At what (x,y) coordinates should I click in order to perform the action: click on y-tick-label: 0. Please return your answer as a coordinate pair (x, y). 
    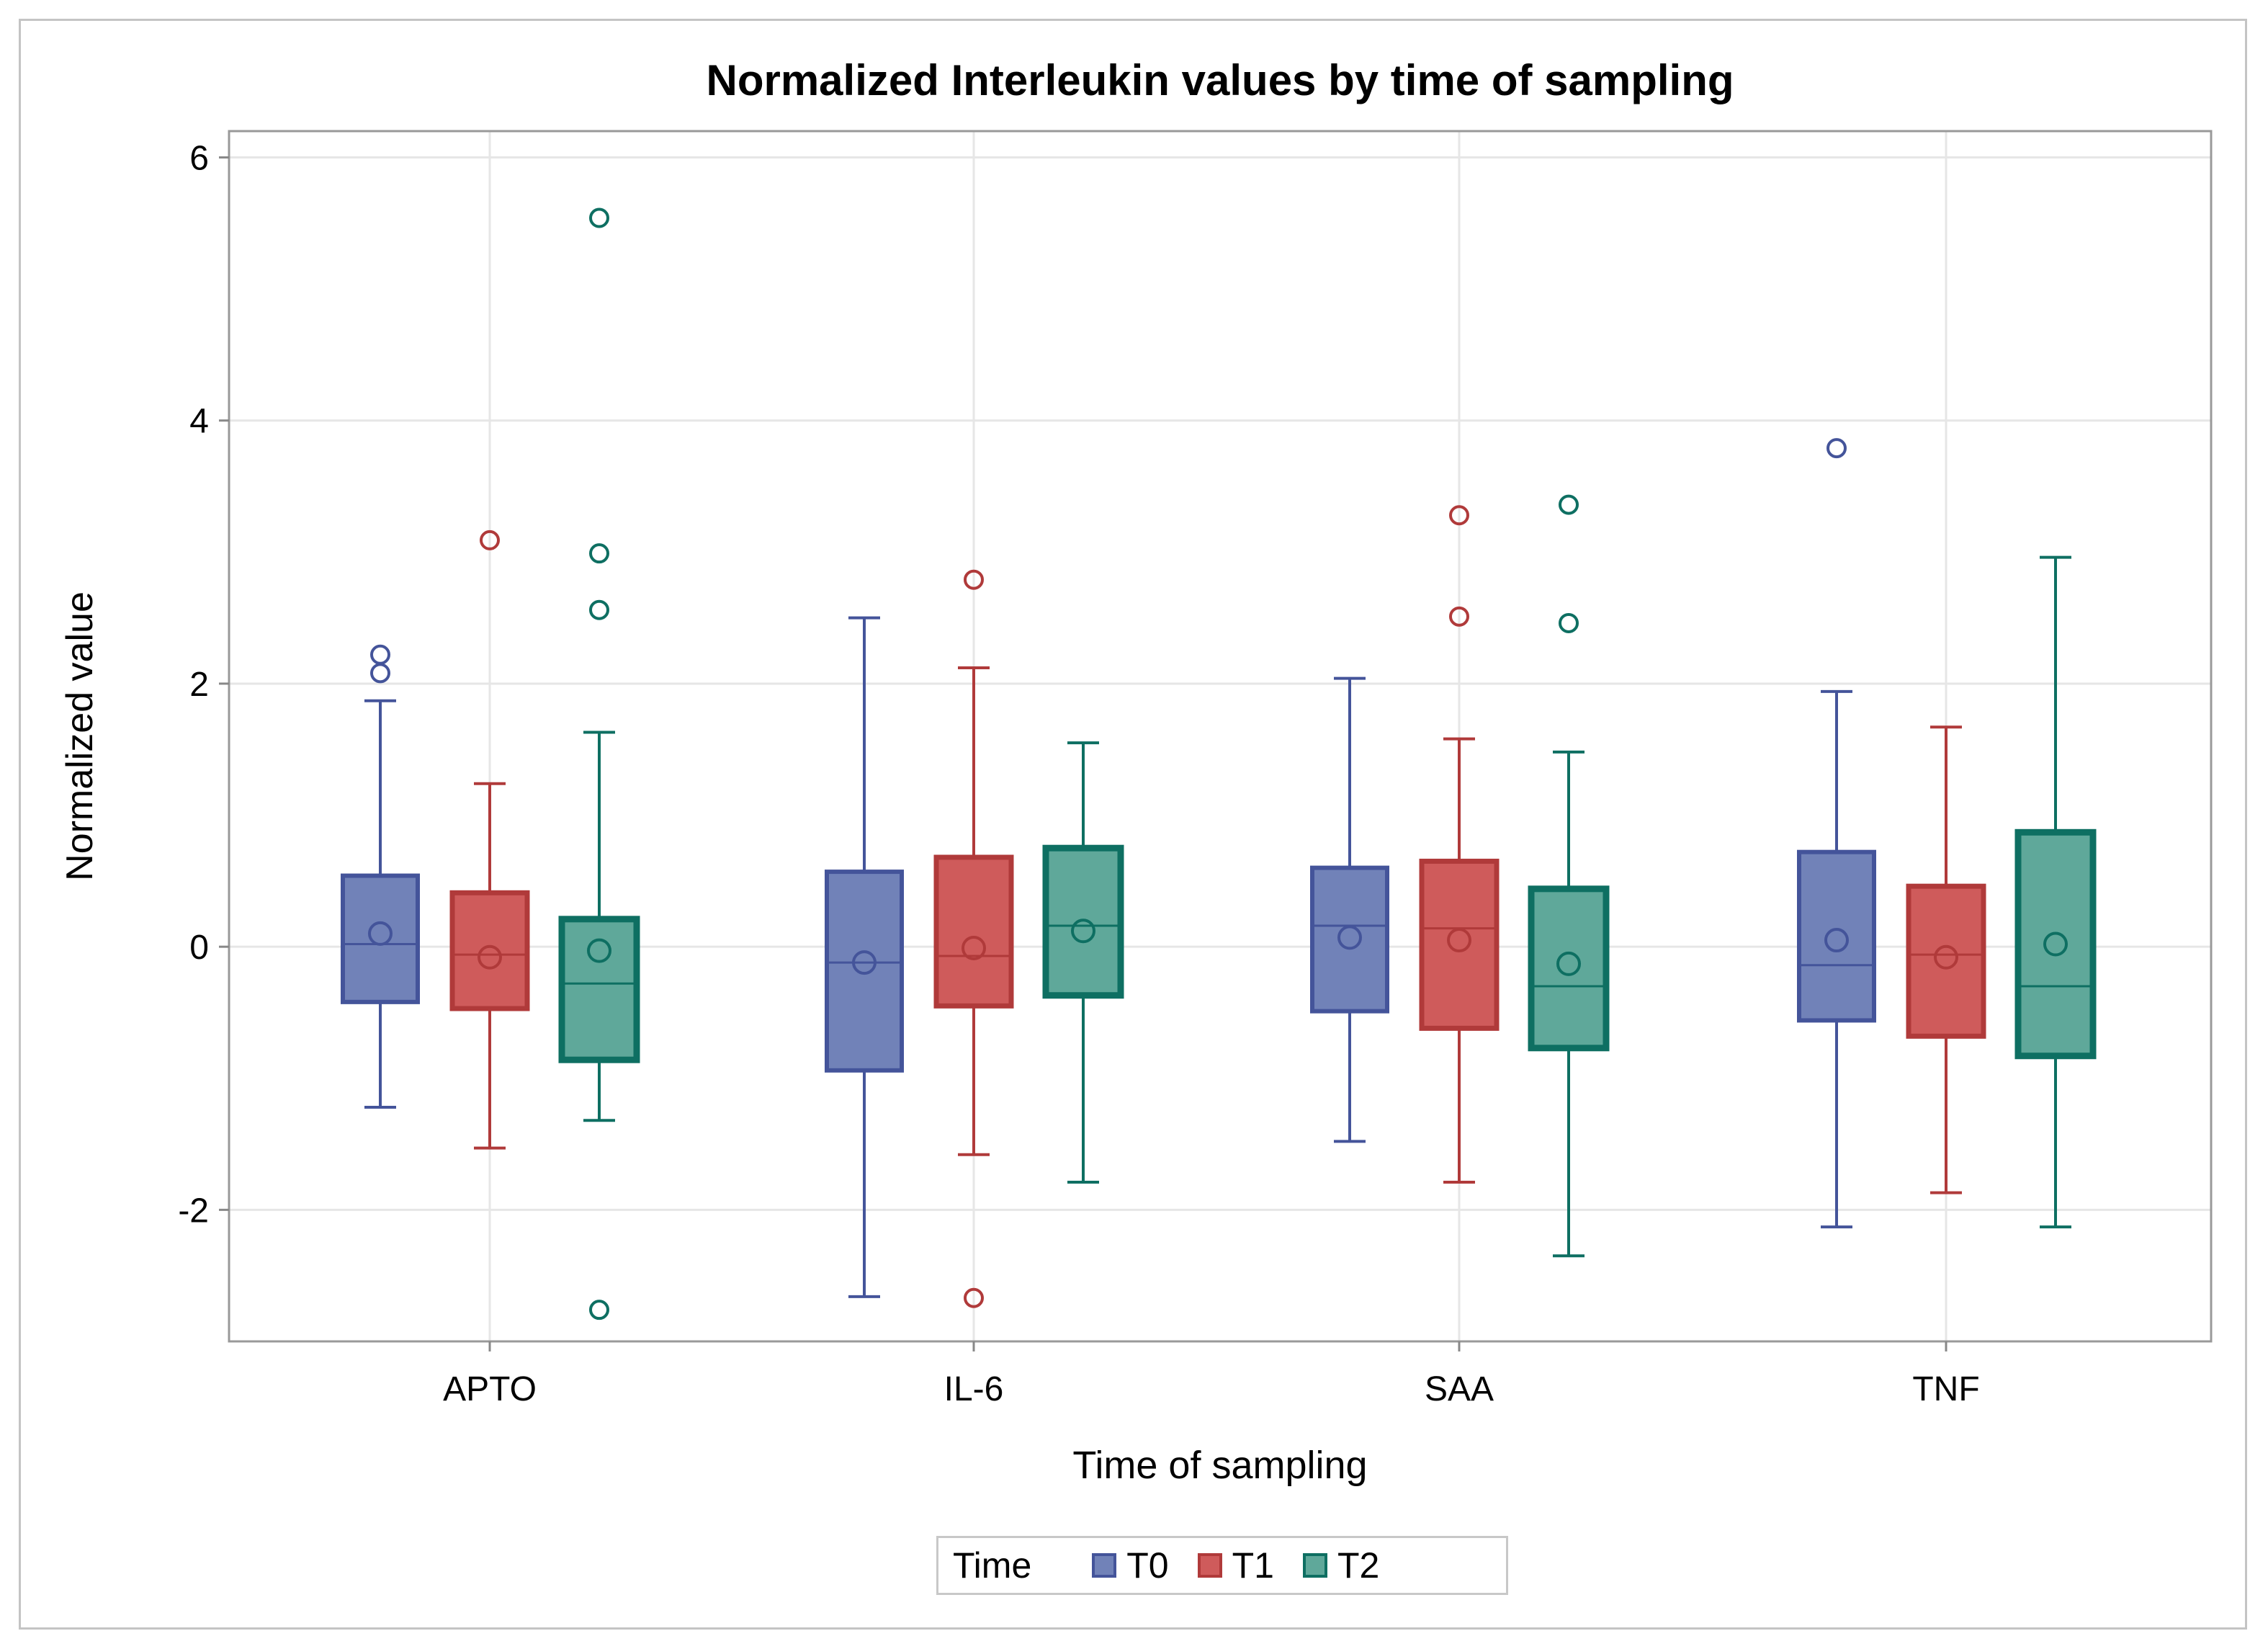
    Looking at the image, I should click on (199, 948).